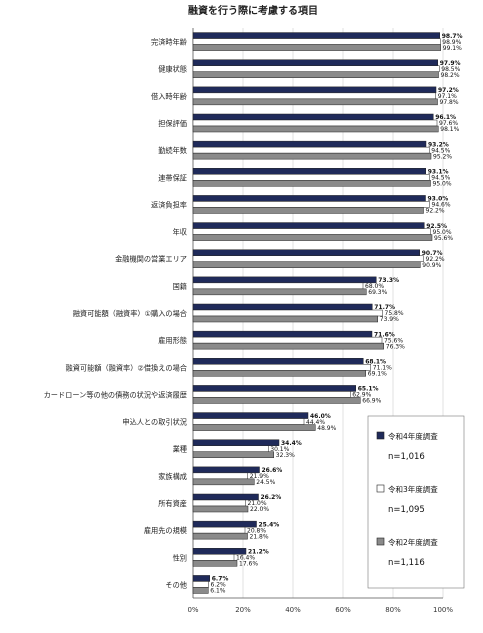  Describe the element at coordinates (371, 401) in the screenshot. I see `data-label: 66.9%` at that location.